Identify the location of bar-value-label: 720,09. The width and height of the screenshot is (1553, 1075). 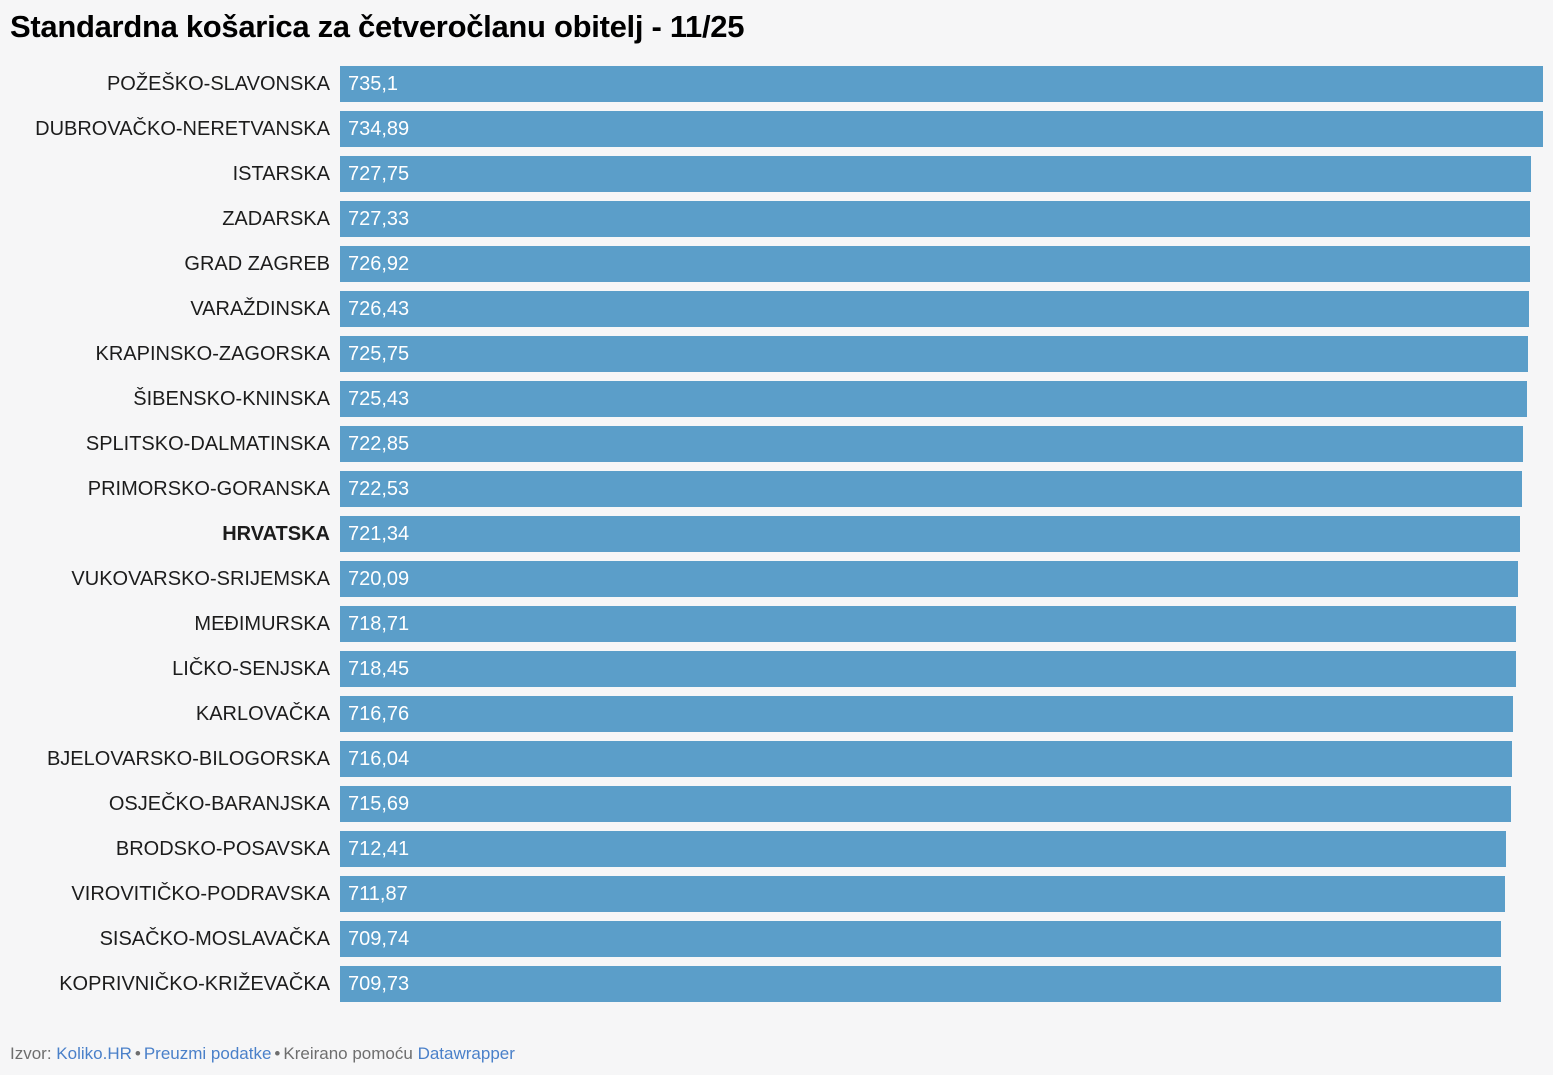
(379, 578).